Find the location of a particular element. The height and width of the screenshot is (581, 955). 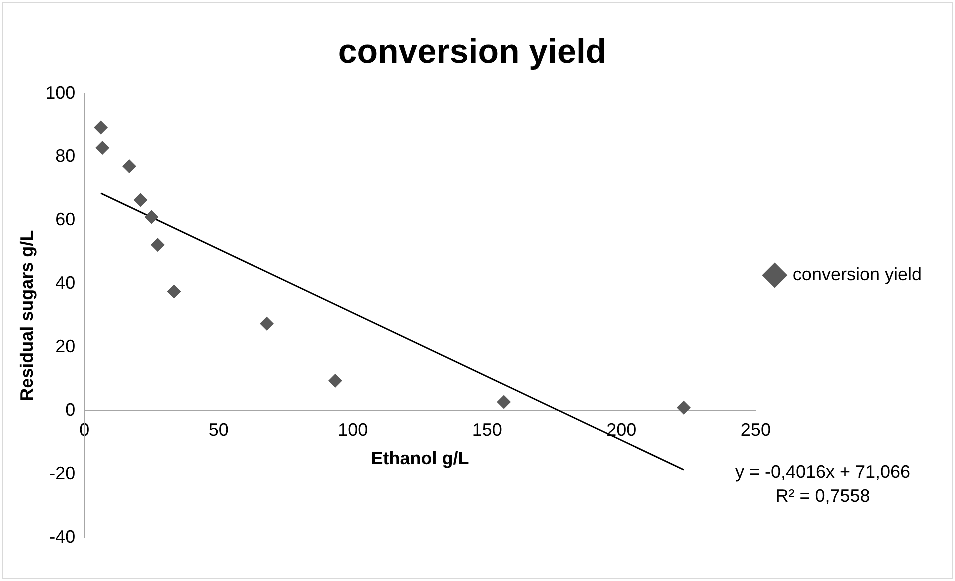

x-tick-label: 100 is located at coordinates (353, 430).